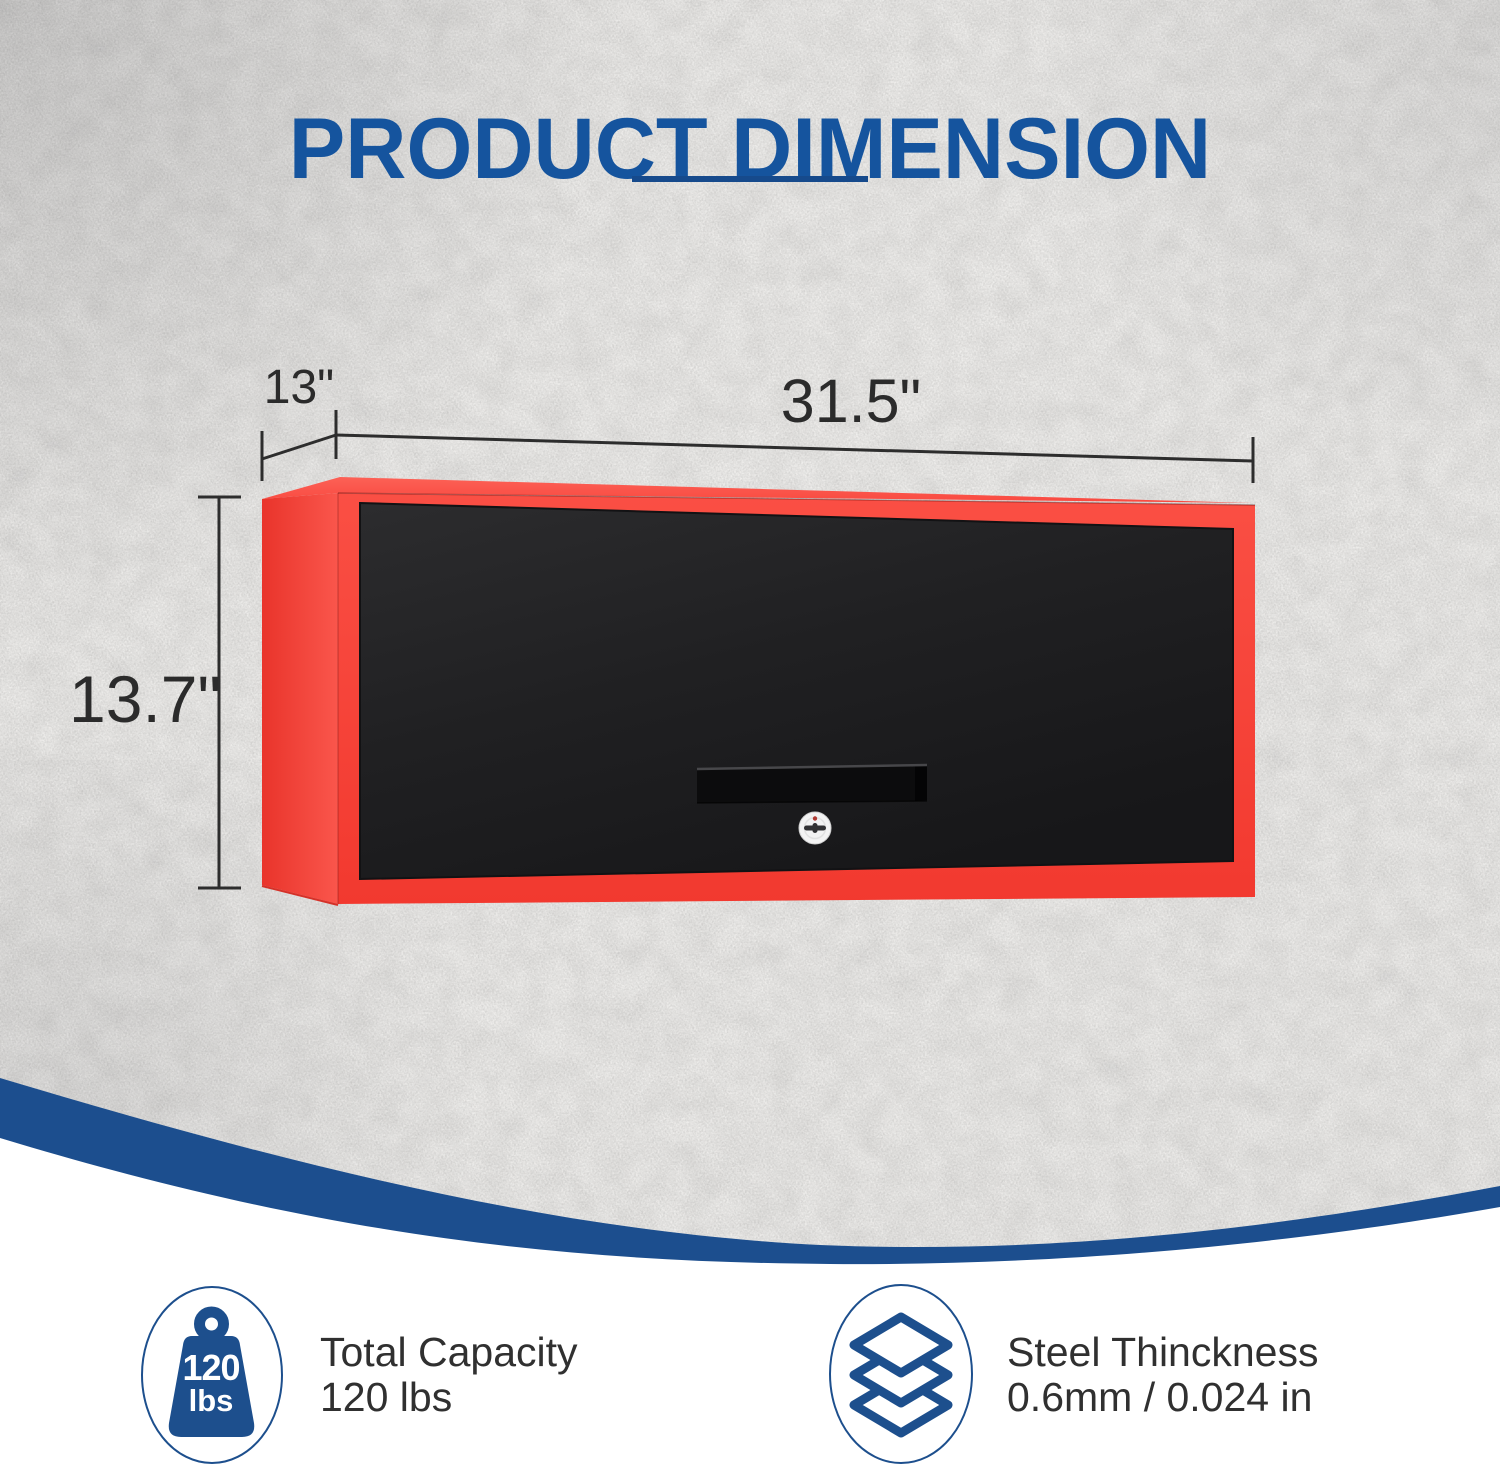 The image size is (1500, 1472). I want to click on weight-icon-value: 120, so click(210, 1367).